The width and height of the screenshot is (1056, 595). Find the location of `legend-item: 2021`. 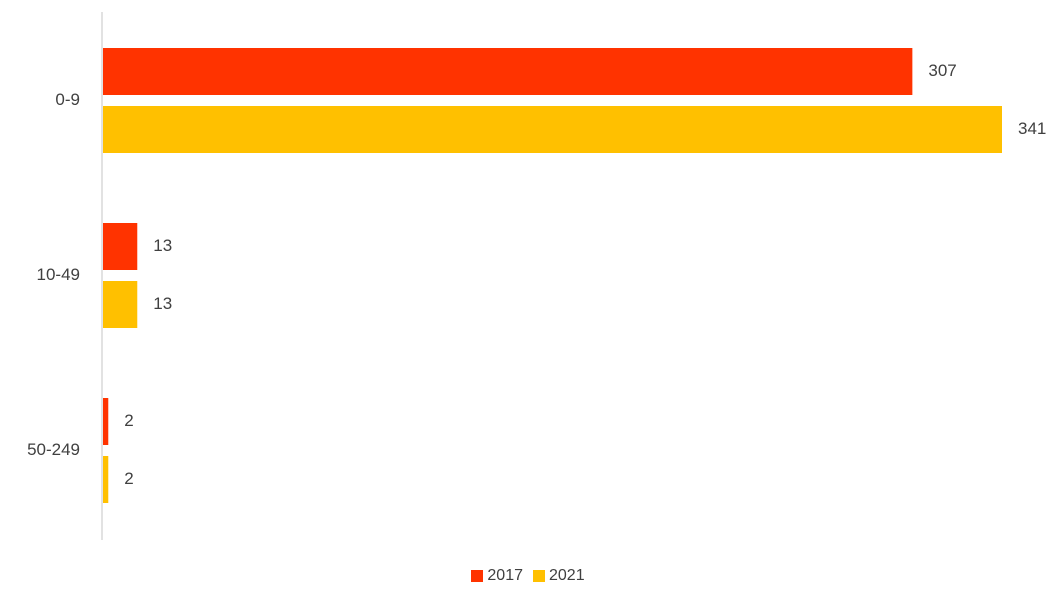

legend-item: 2021 is located at coordinates (559, 576).